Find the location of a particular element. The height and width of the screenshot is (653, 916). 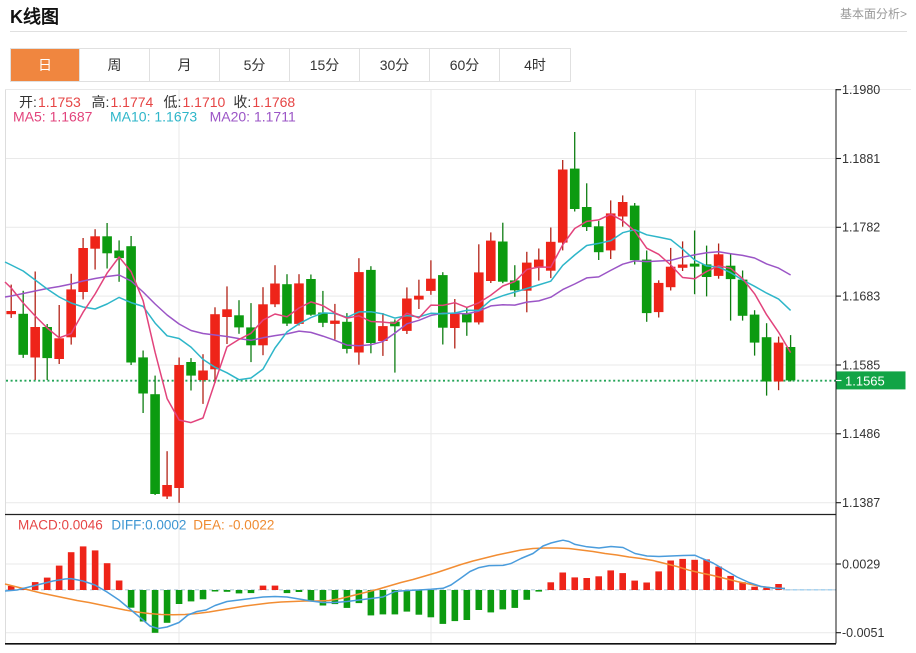

svg-text: 1.1768 is located at coordinates (273, 102).